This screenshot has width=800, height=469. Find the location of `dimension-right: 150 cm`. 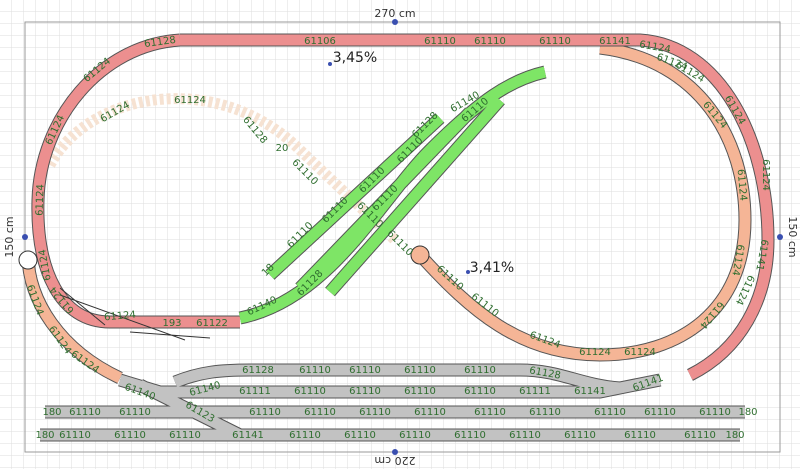

dimension-right: 150 cm is located at coordinates (792, 236).